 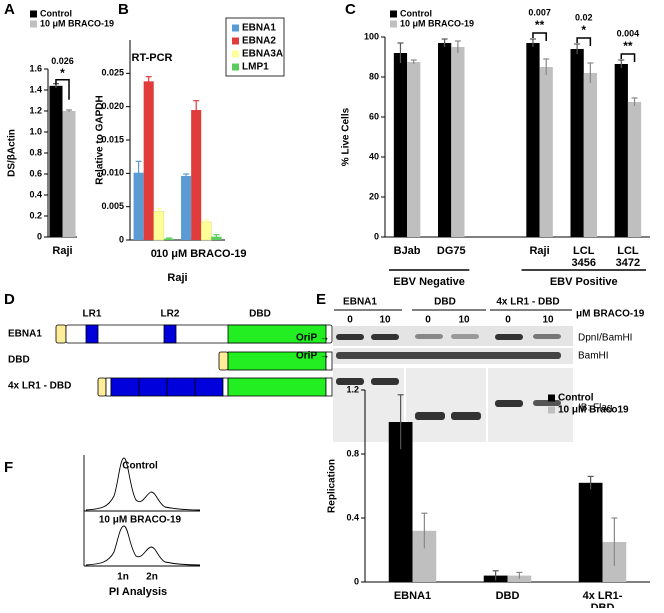 I want to click on blot-group: EBNA1, so click(x=360, y=302).